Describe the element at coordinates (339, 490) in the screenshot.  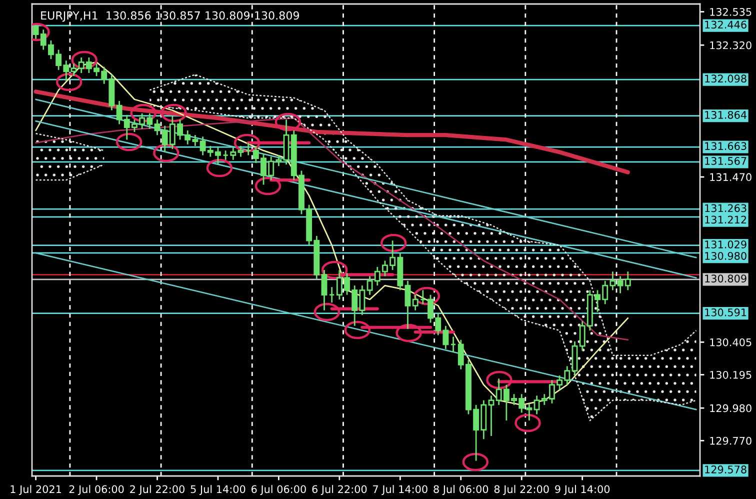
I see `x-tick-label: 6 Jul 22:00` at that location.